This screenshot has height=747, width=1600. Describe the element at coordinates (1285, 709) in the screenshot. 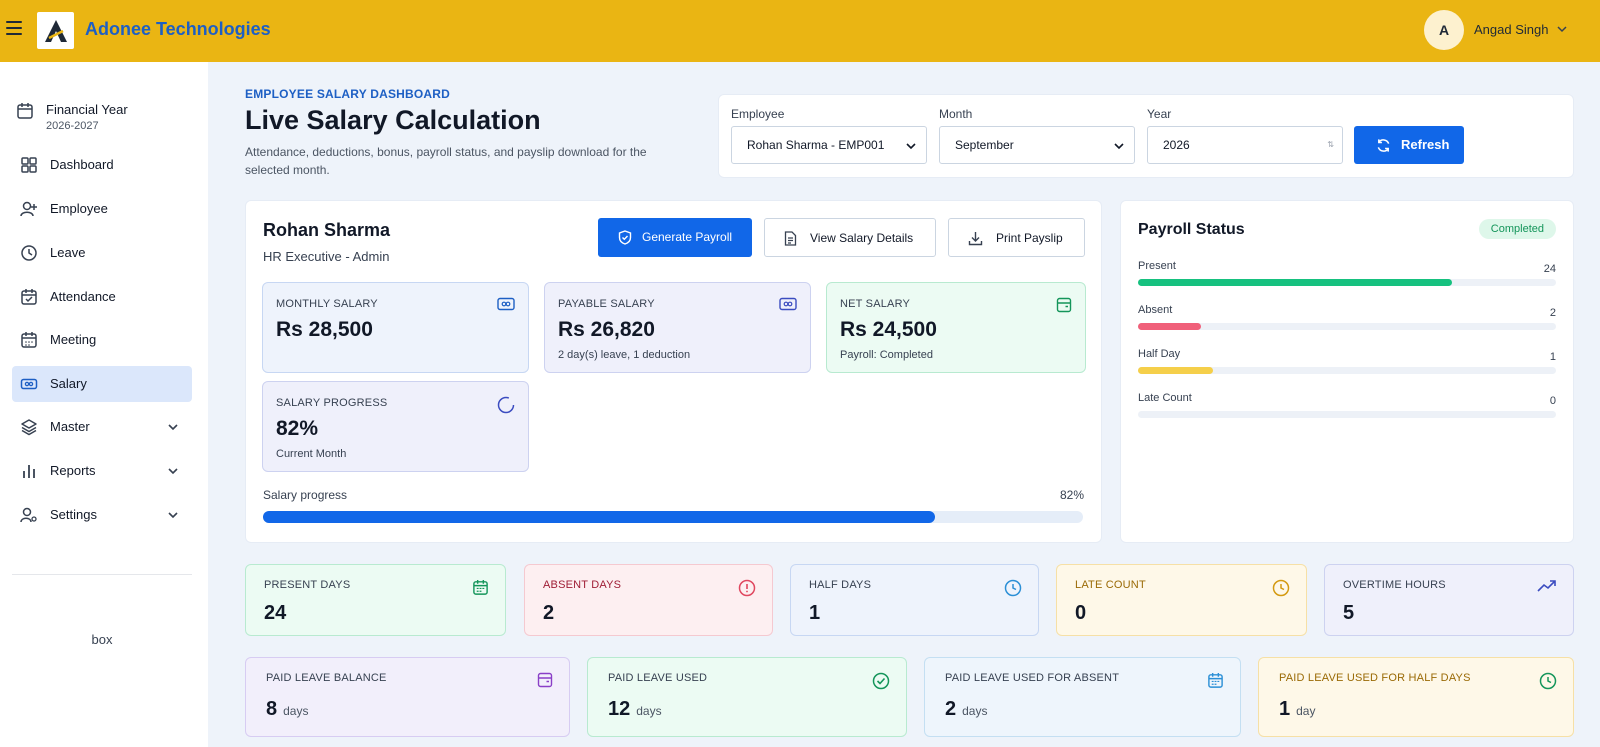

I see `lv-number: 1` at that location.